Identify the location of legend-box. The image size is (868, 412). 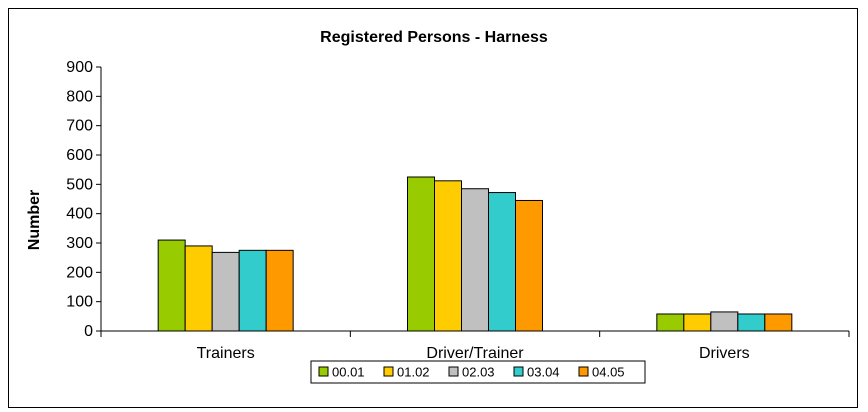
(478, 372).